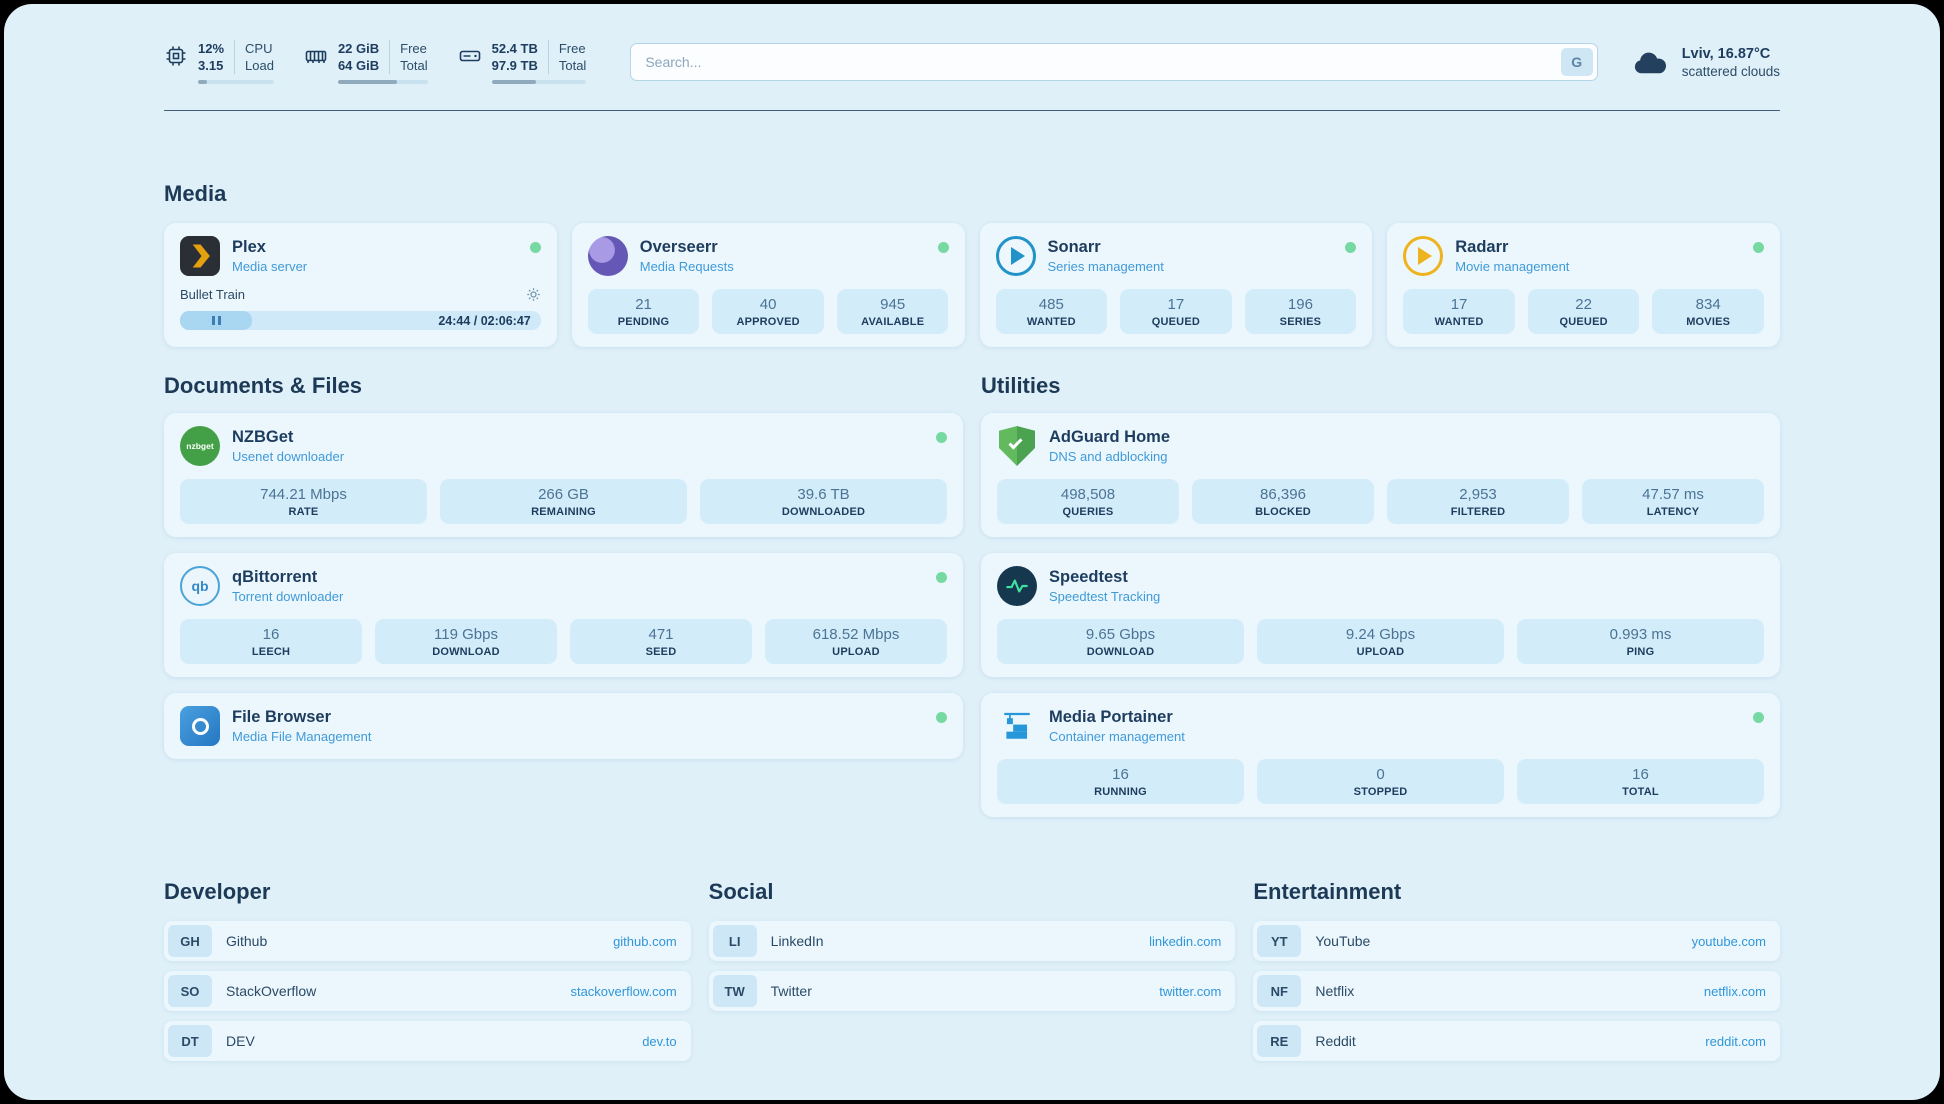 This screenshot has height=1104, width=1944. What do you see at coordinates (1185, 941) in the screenshot?
I see `bookmark-url: linkedin.com` at bounding box center [1185, 941].